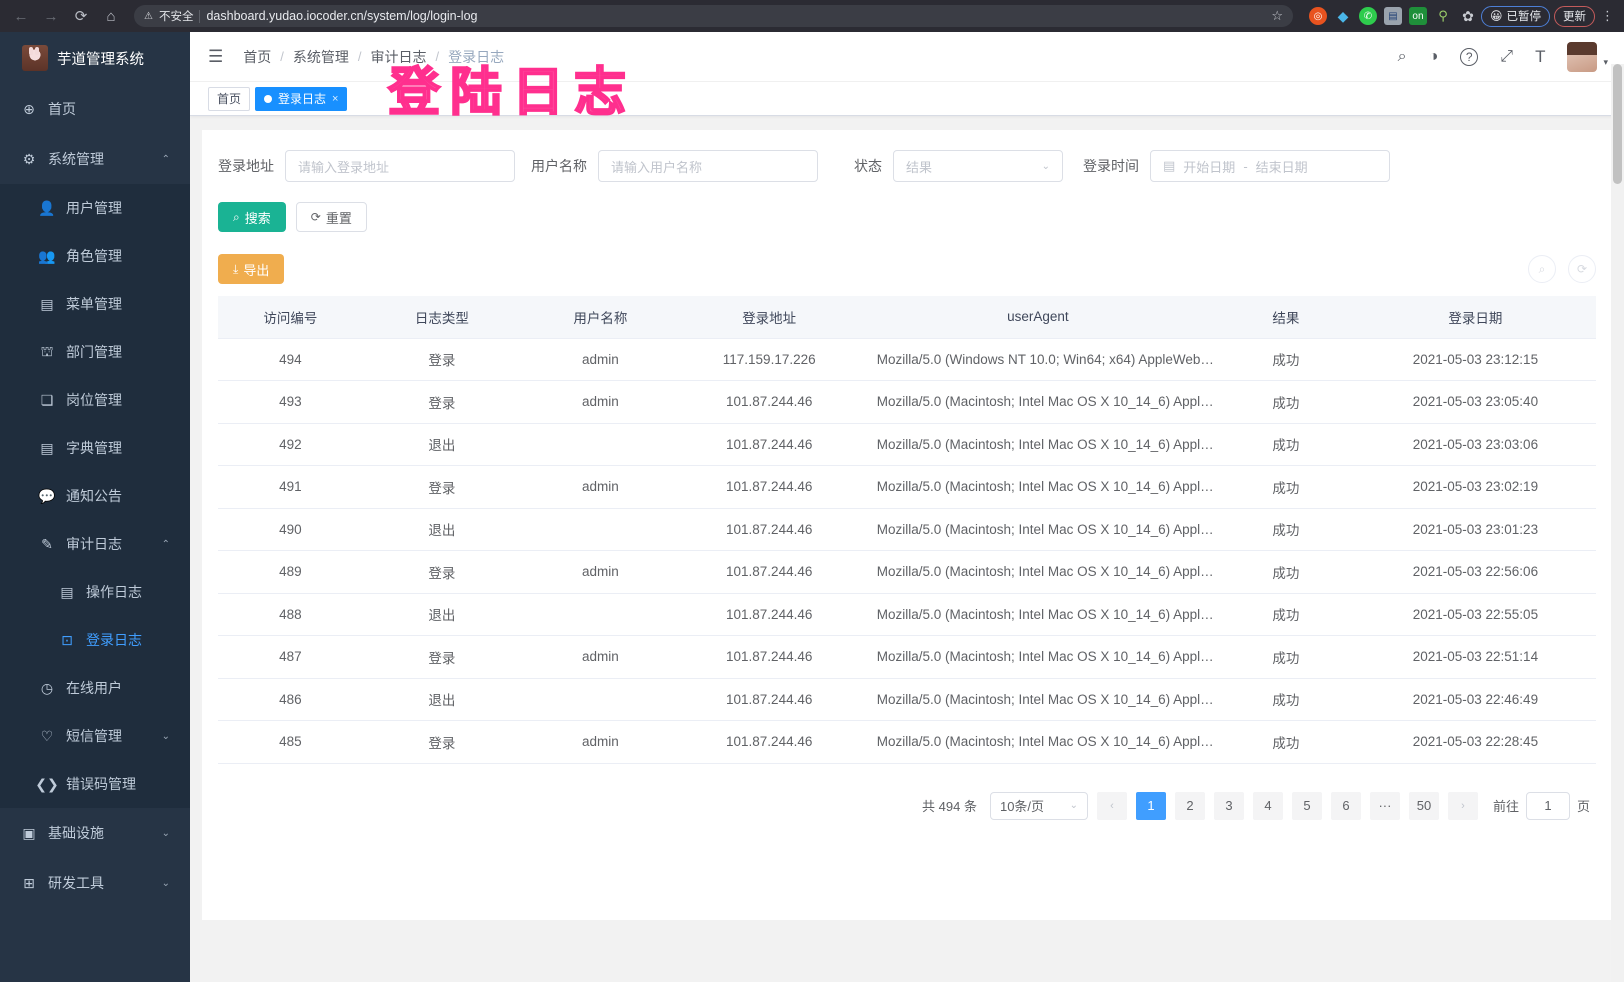  I want to click on pagination-page-5: 5, so click(1306, 805).